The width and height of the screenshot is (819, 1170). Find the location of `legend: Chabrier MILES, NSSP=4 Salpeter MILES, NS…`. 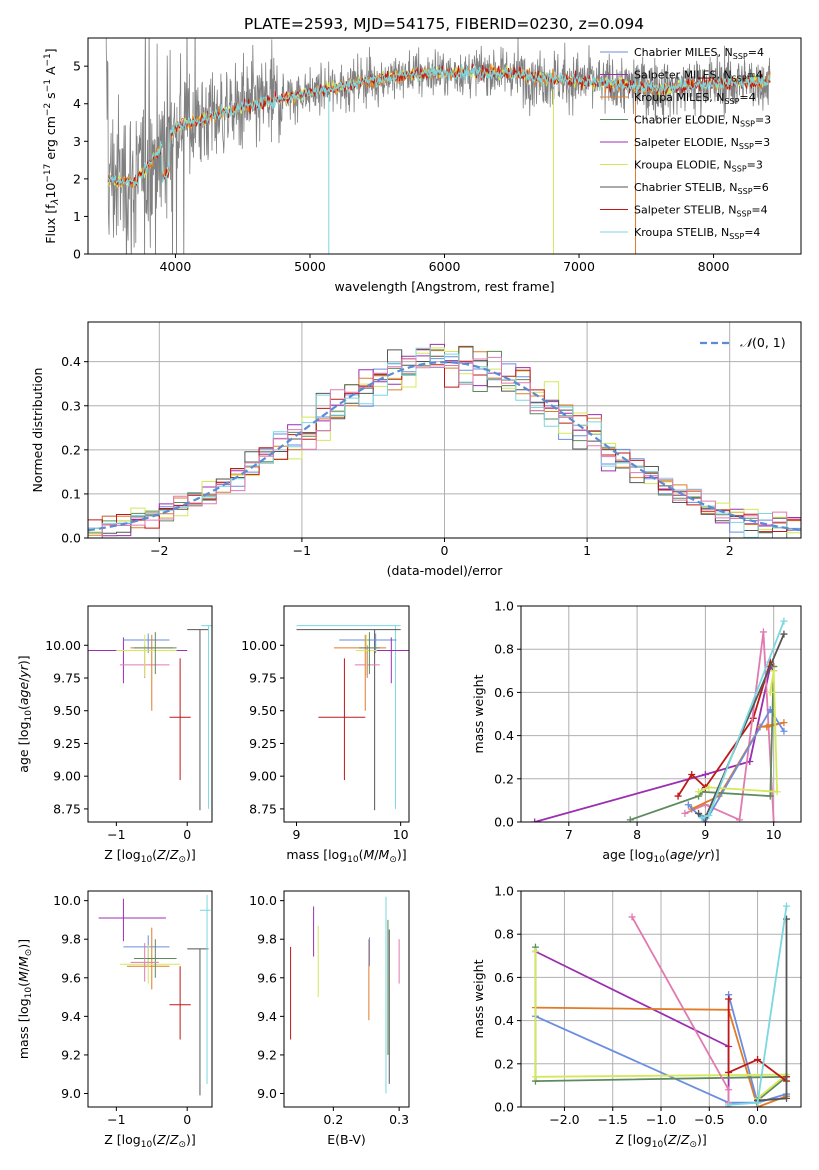

legend: Chabrier MILES, NSSP=4 Salpeter MILES, NS… is located at coordinates (685, 143).